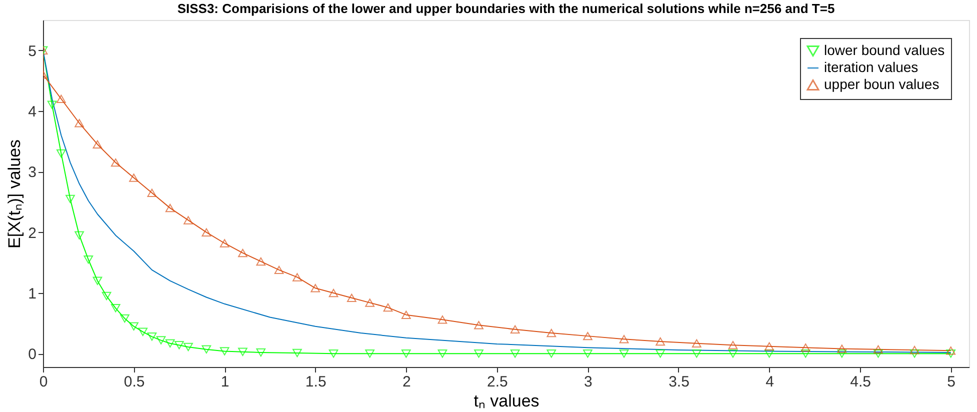 The width and height of the screenshot is (977, 412). I want to click on x-tick-label: 2, so click(406, 382).